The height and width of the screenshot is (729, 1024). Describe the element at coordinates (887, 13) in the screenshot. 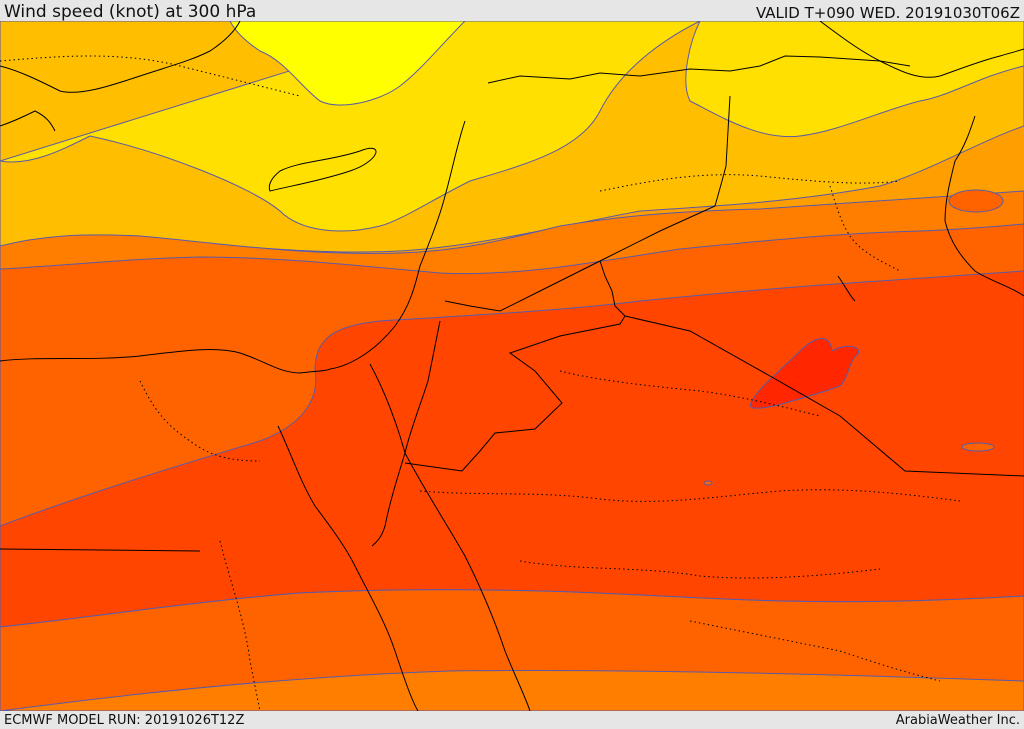

I see `valid-time: VALID T+090 WED. 20191030T06Z` at that location.